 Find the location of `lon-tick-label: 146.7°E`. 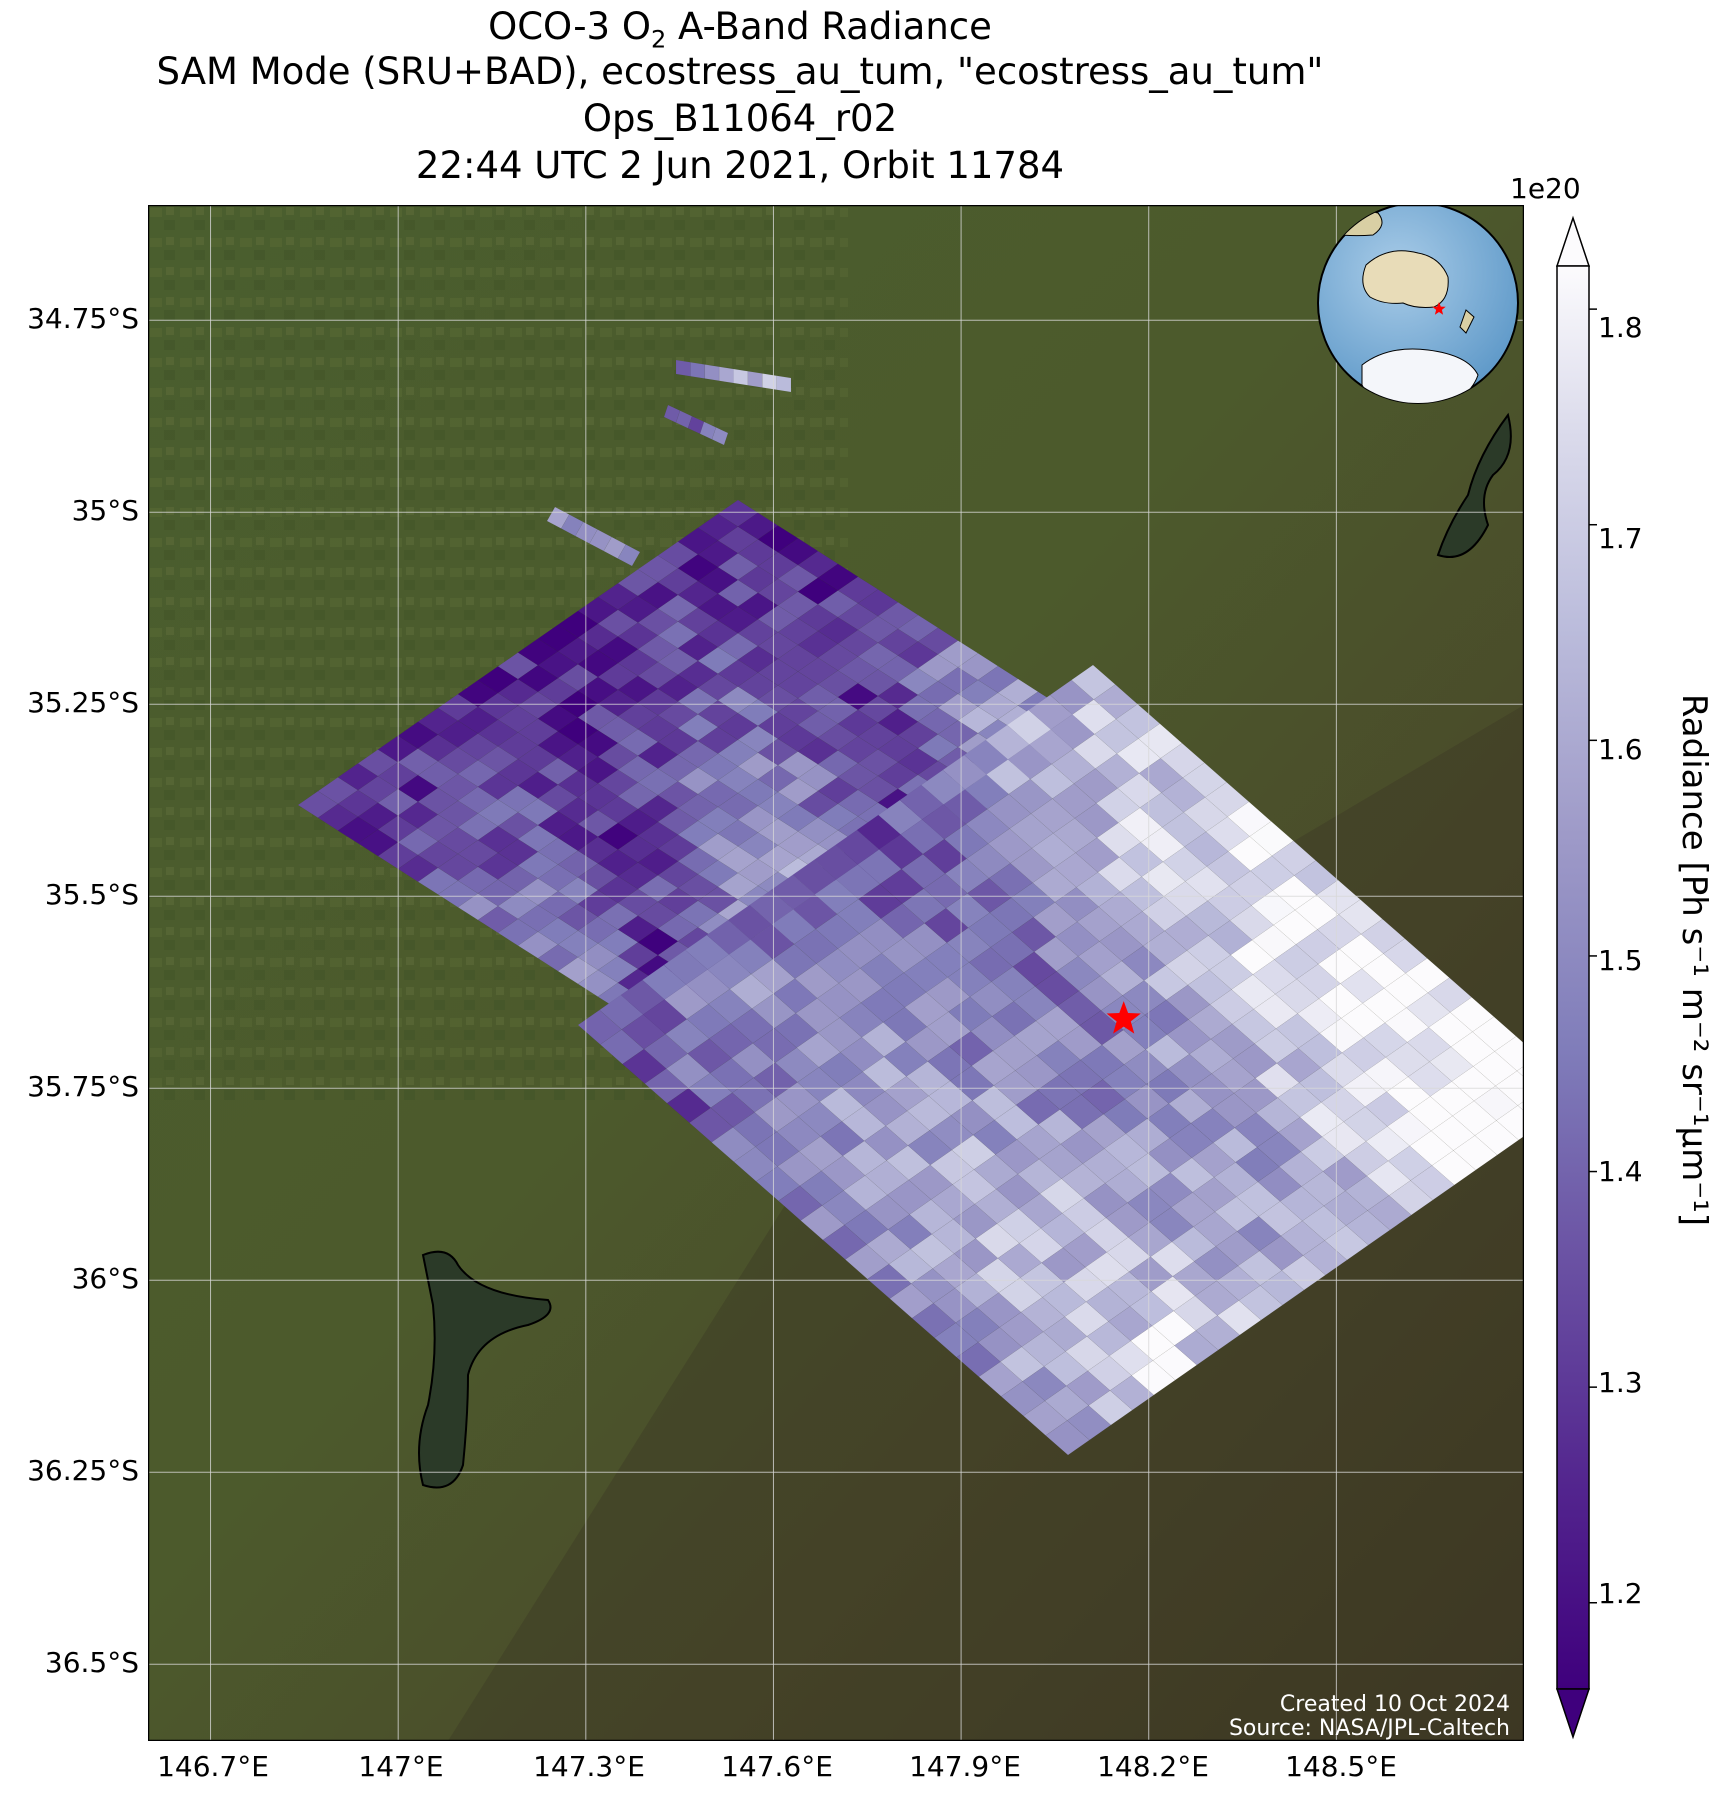

lon-tick-label: 146.7°E is located at coordinates (213, 1766).